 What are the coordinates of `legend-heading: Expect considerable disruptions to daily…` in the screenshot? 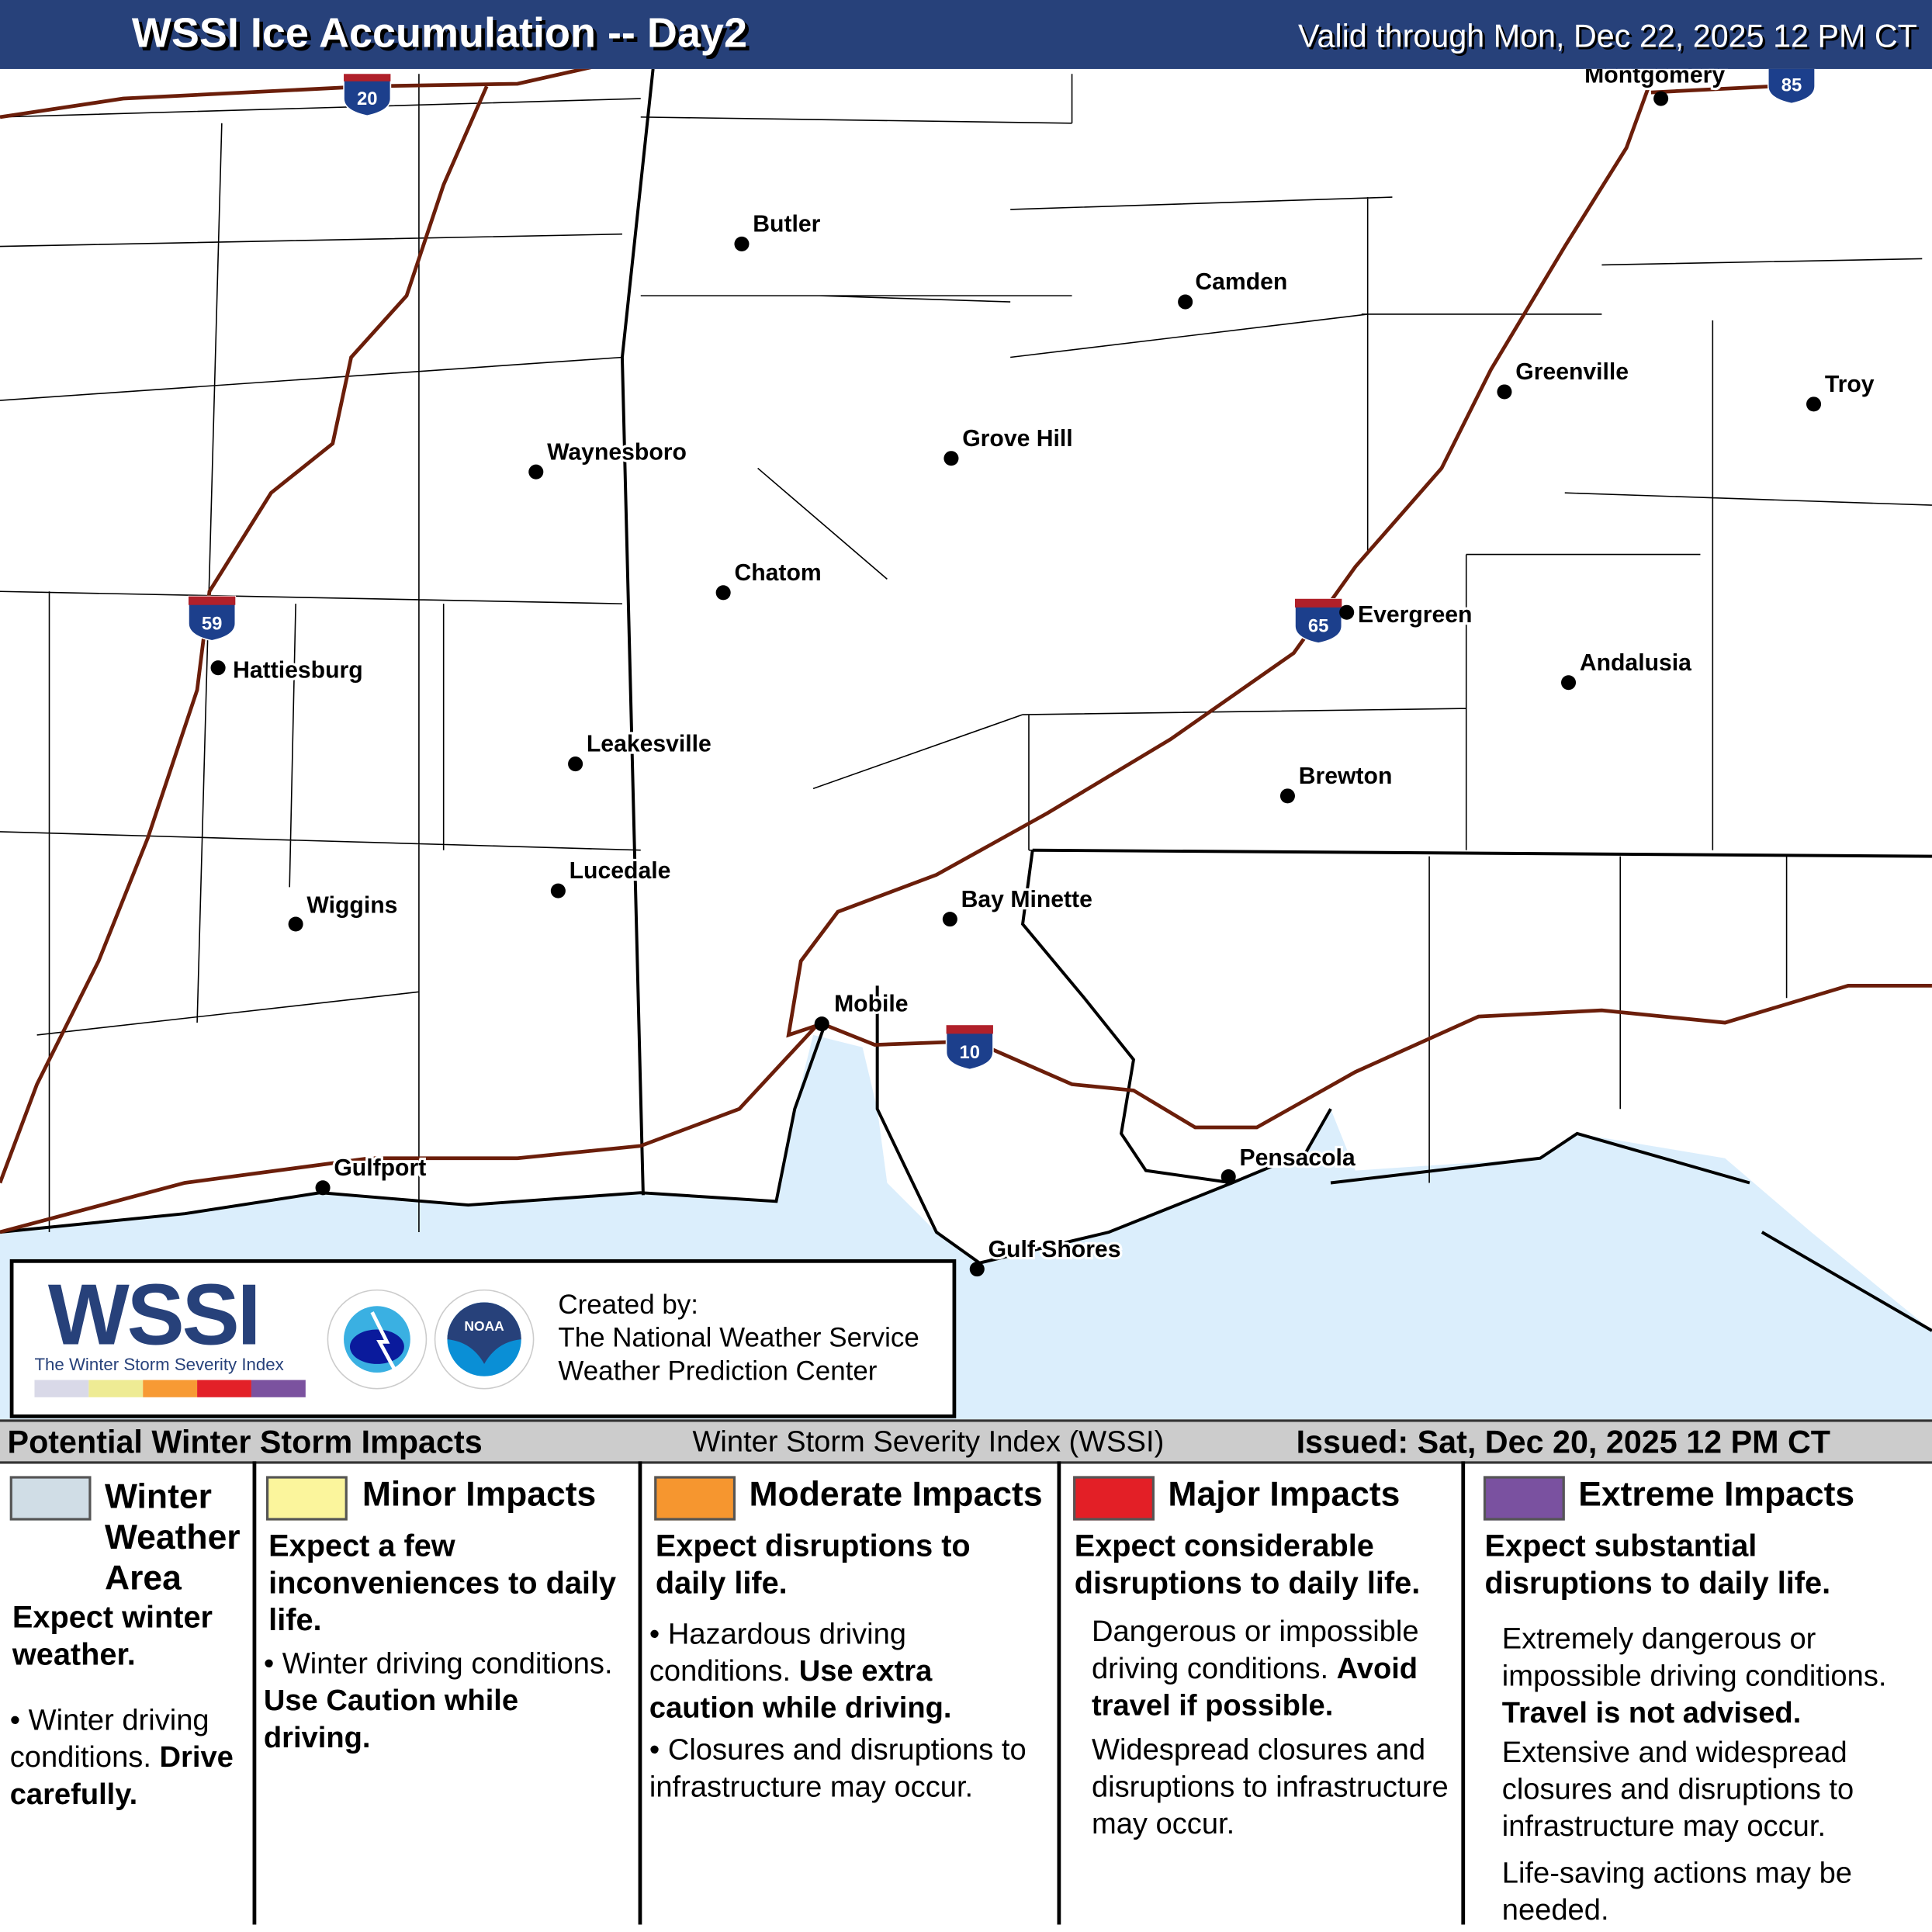 It's located at (1247, 1565).